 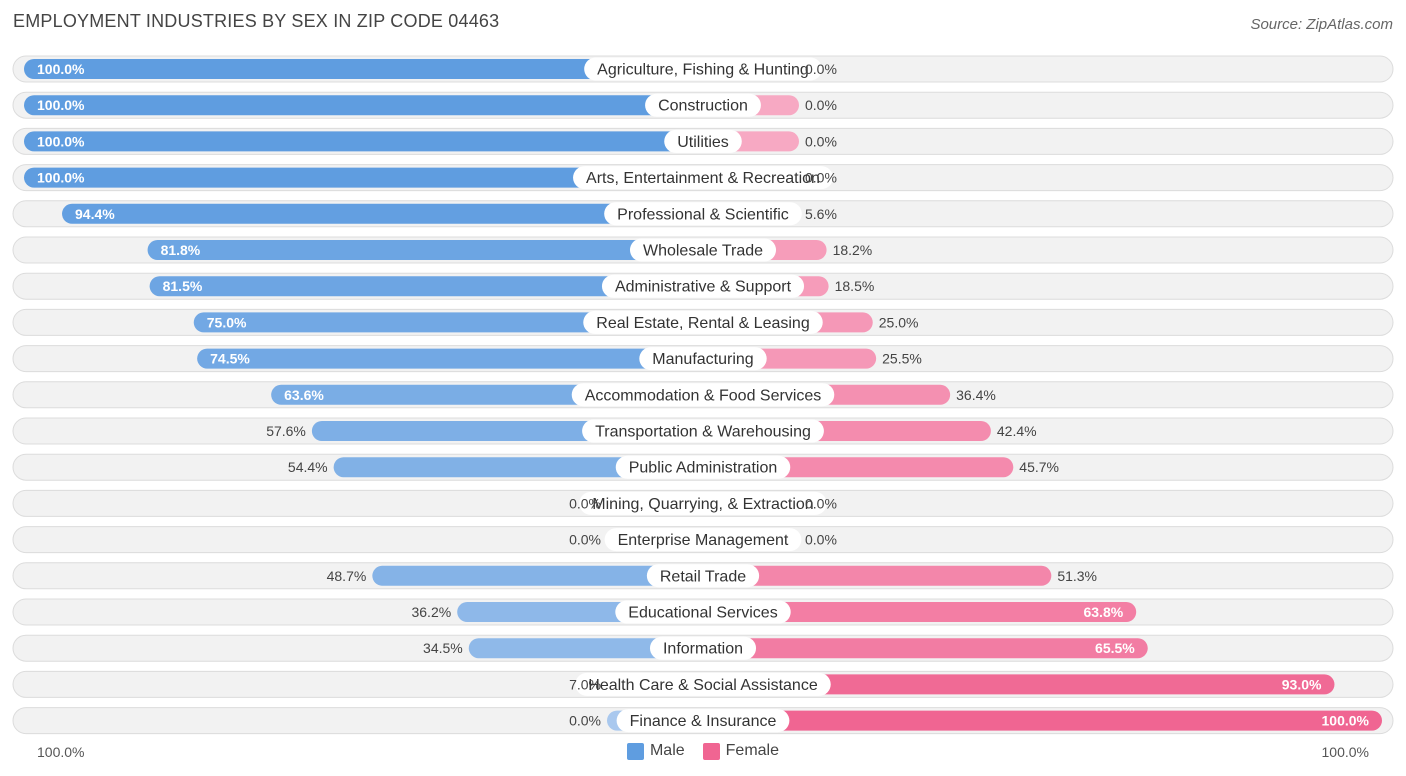 I want to click on category-label: Finance & Insurance, so click(x=703, y=721).